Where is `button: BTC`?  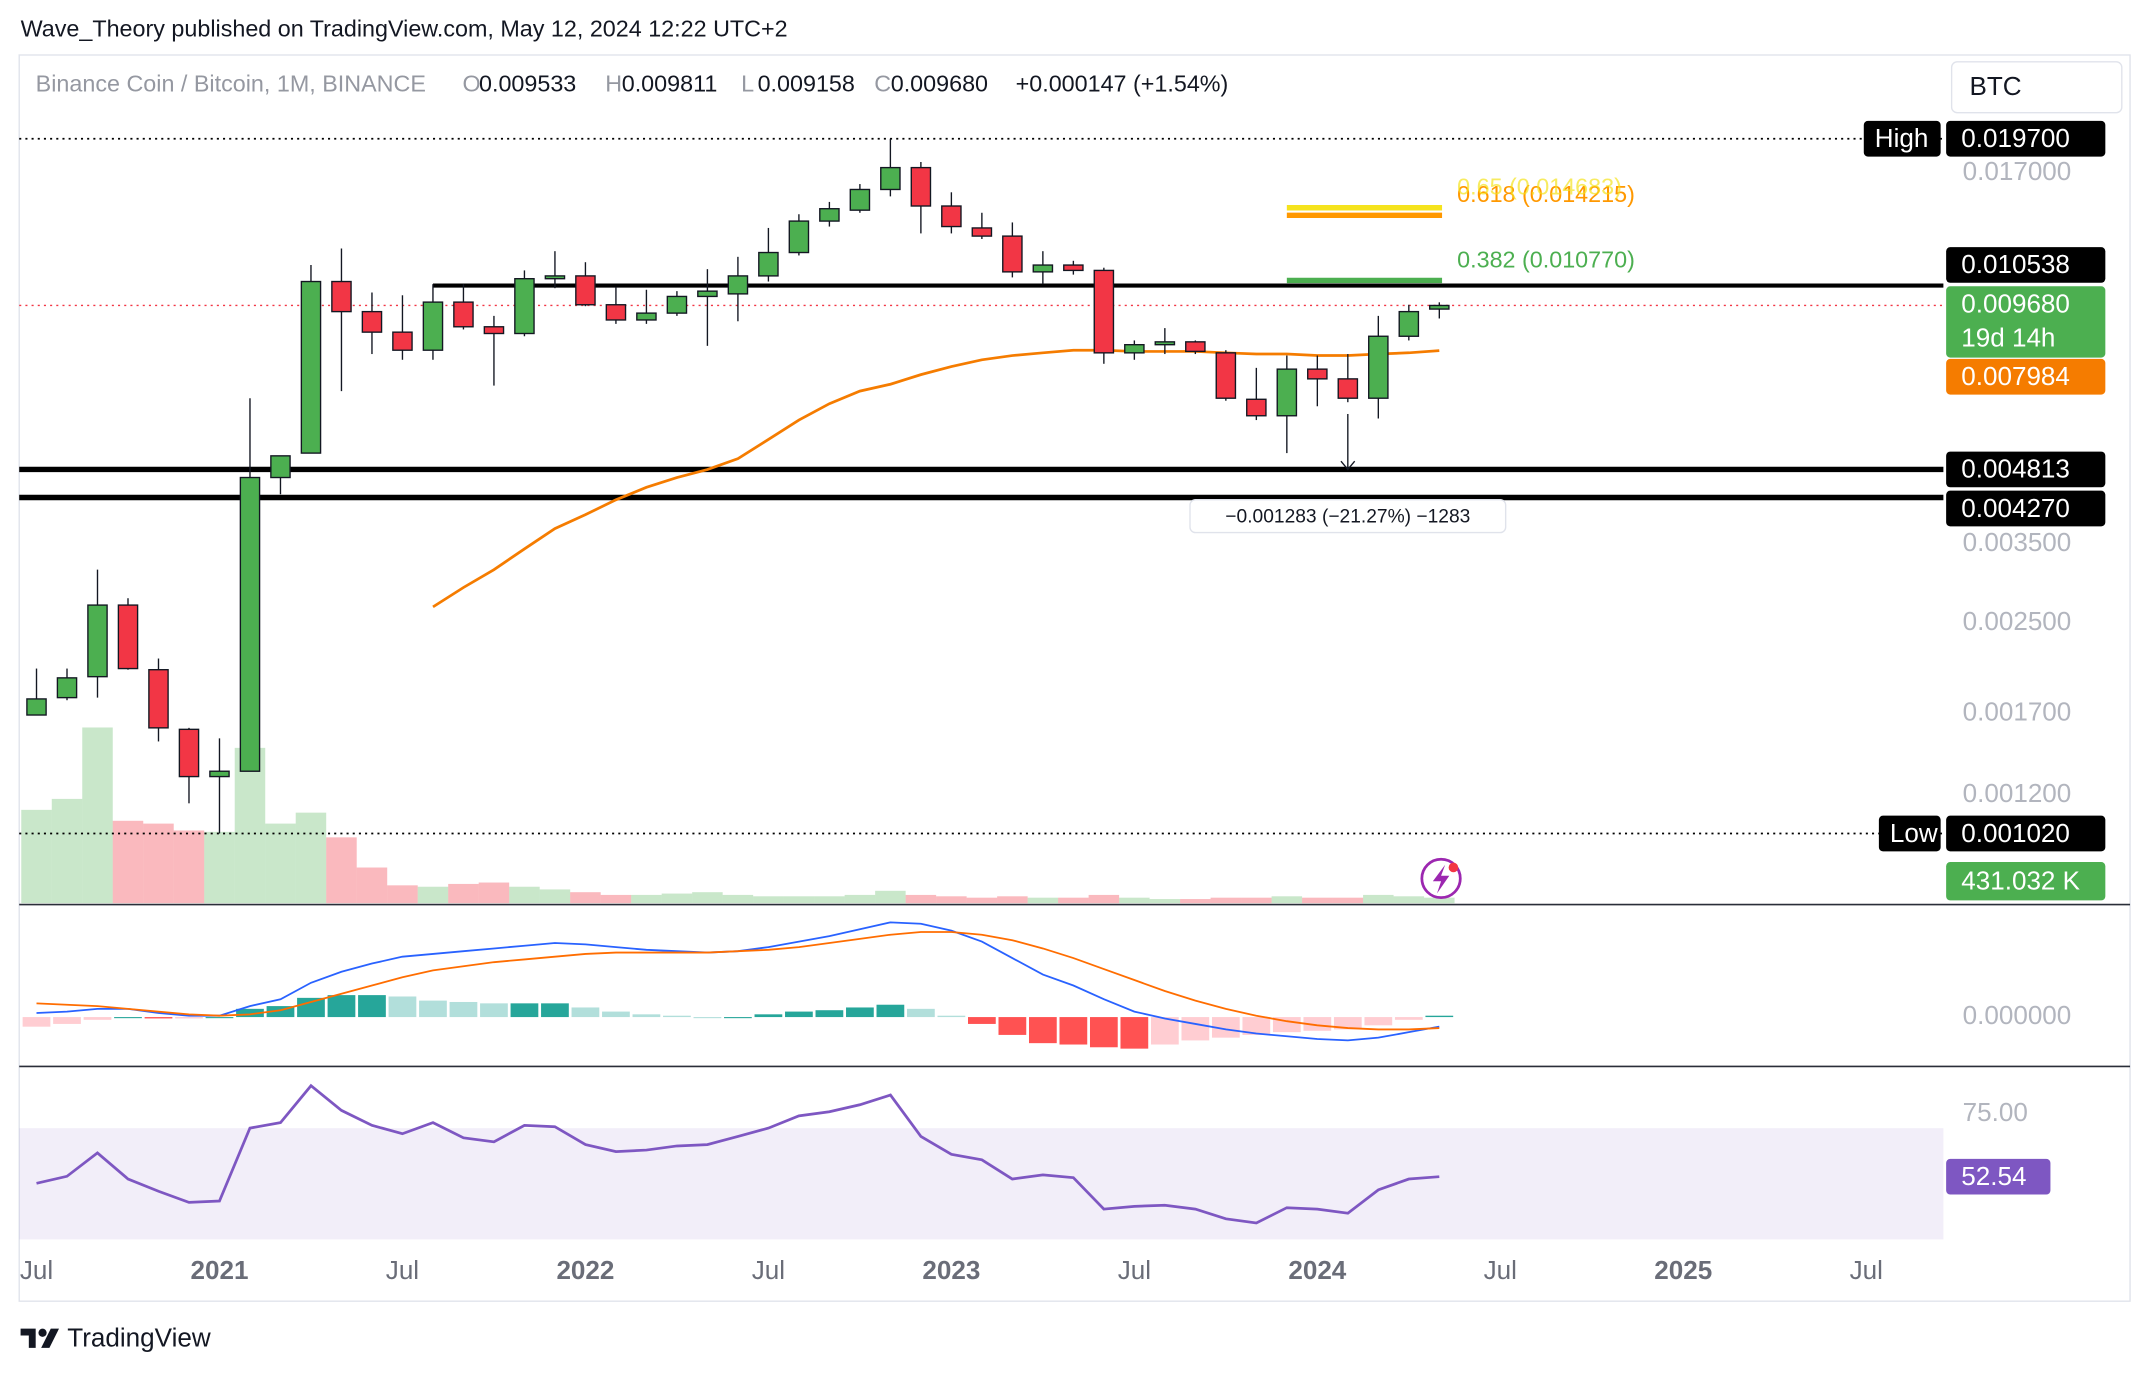
button: BTC is located at coordinates (2036, 87).